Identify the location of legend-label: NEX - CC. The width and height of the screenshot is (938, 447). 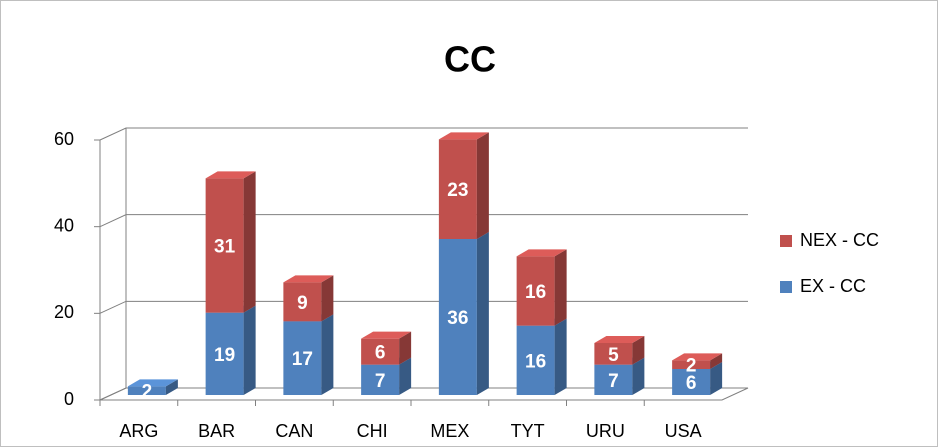
(839, 240).